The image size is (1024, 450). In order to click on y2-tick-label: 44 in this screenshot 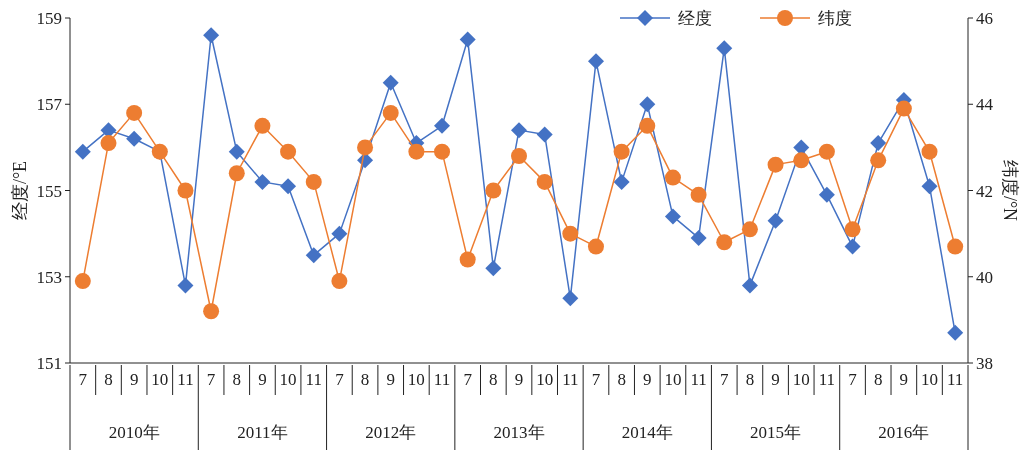, I will do `click(985, 105)`.